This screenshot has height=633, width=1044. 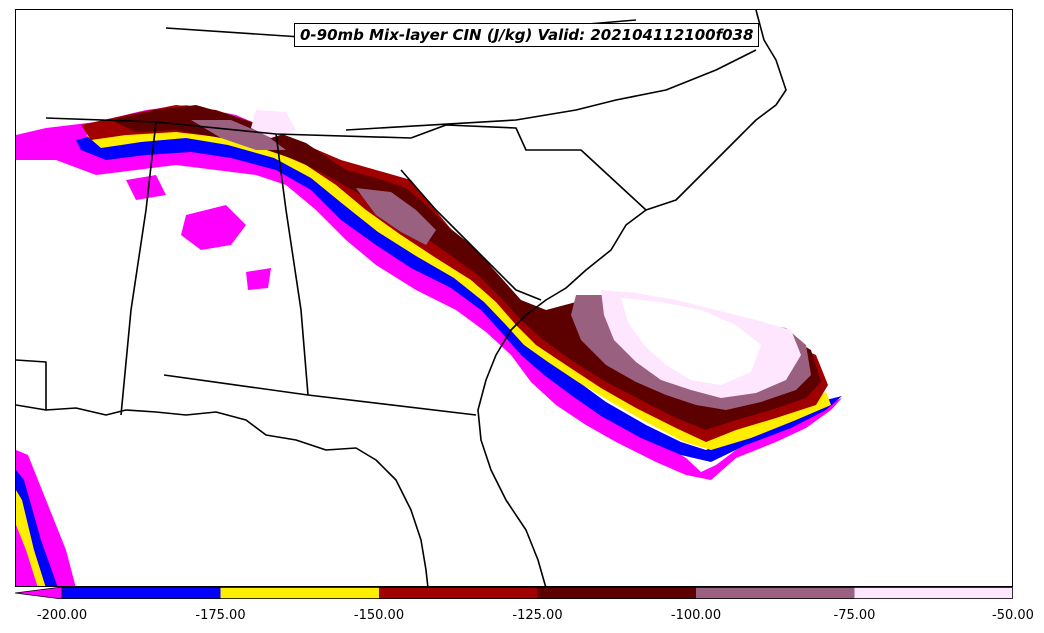 I want to click on colorbar-tick-label: -175.00, so click(x=220, y=615).